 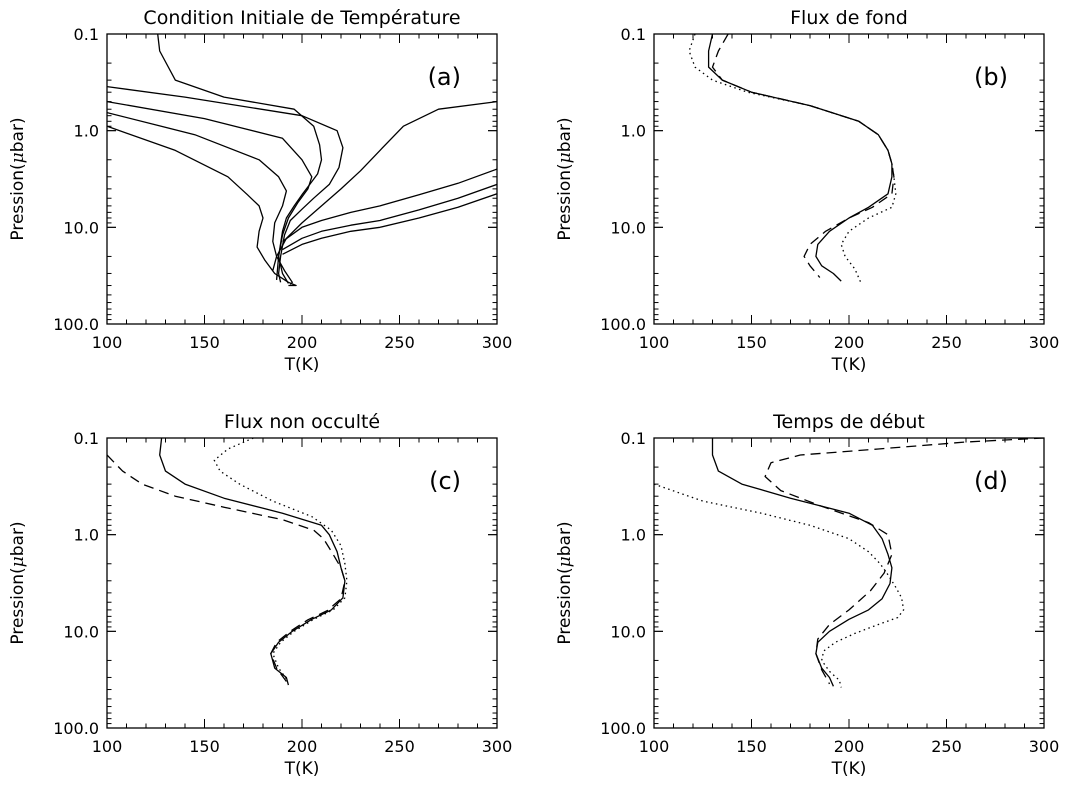 What do you see at coordinates (302, 422) in the screenshot?
I see `panel-title: Flux non occulté` at bounding box center [302, 422].